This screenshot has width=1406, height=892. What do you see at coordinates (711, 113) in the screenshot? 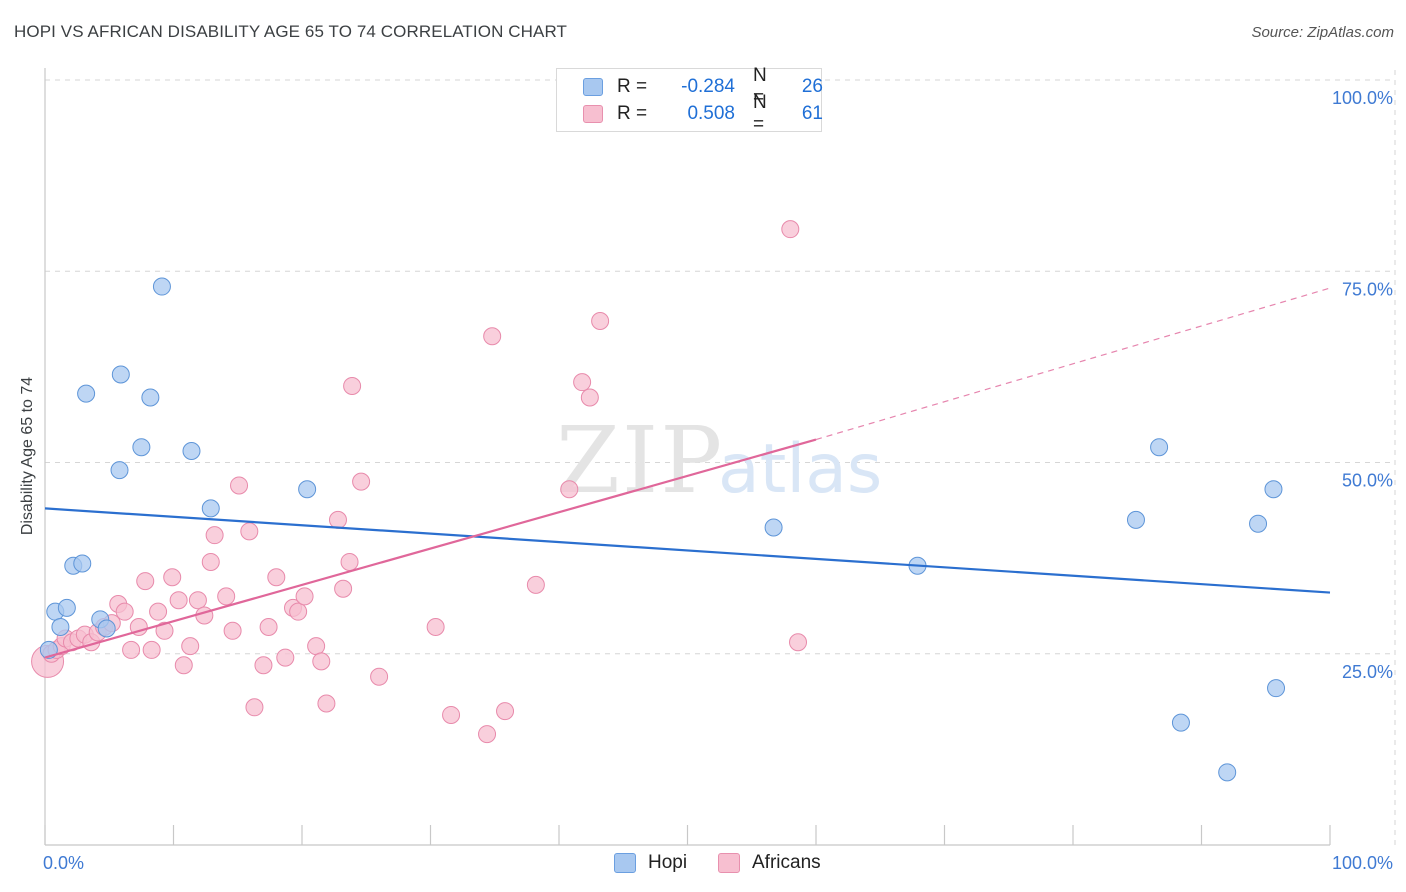
I see `legend-r-value: 0.508` at bounding box center [711, 113].